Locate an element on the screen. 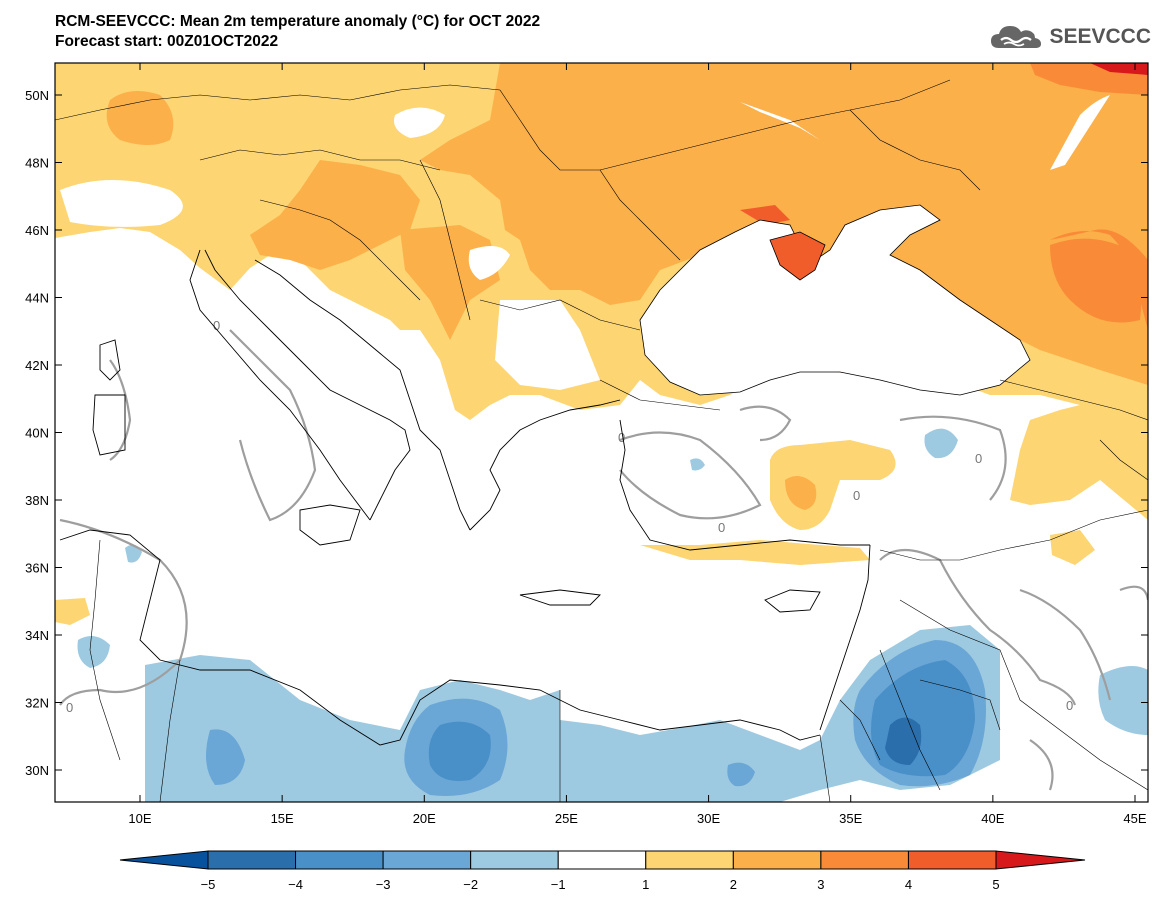 Image resolution: width=1165 pixels, height=907 pixels. lat-tick-label: 34N is located at coordinates (37, 635).